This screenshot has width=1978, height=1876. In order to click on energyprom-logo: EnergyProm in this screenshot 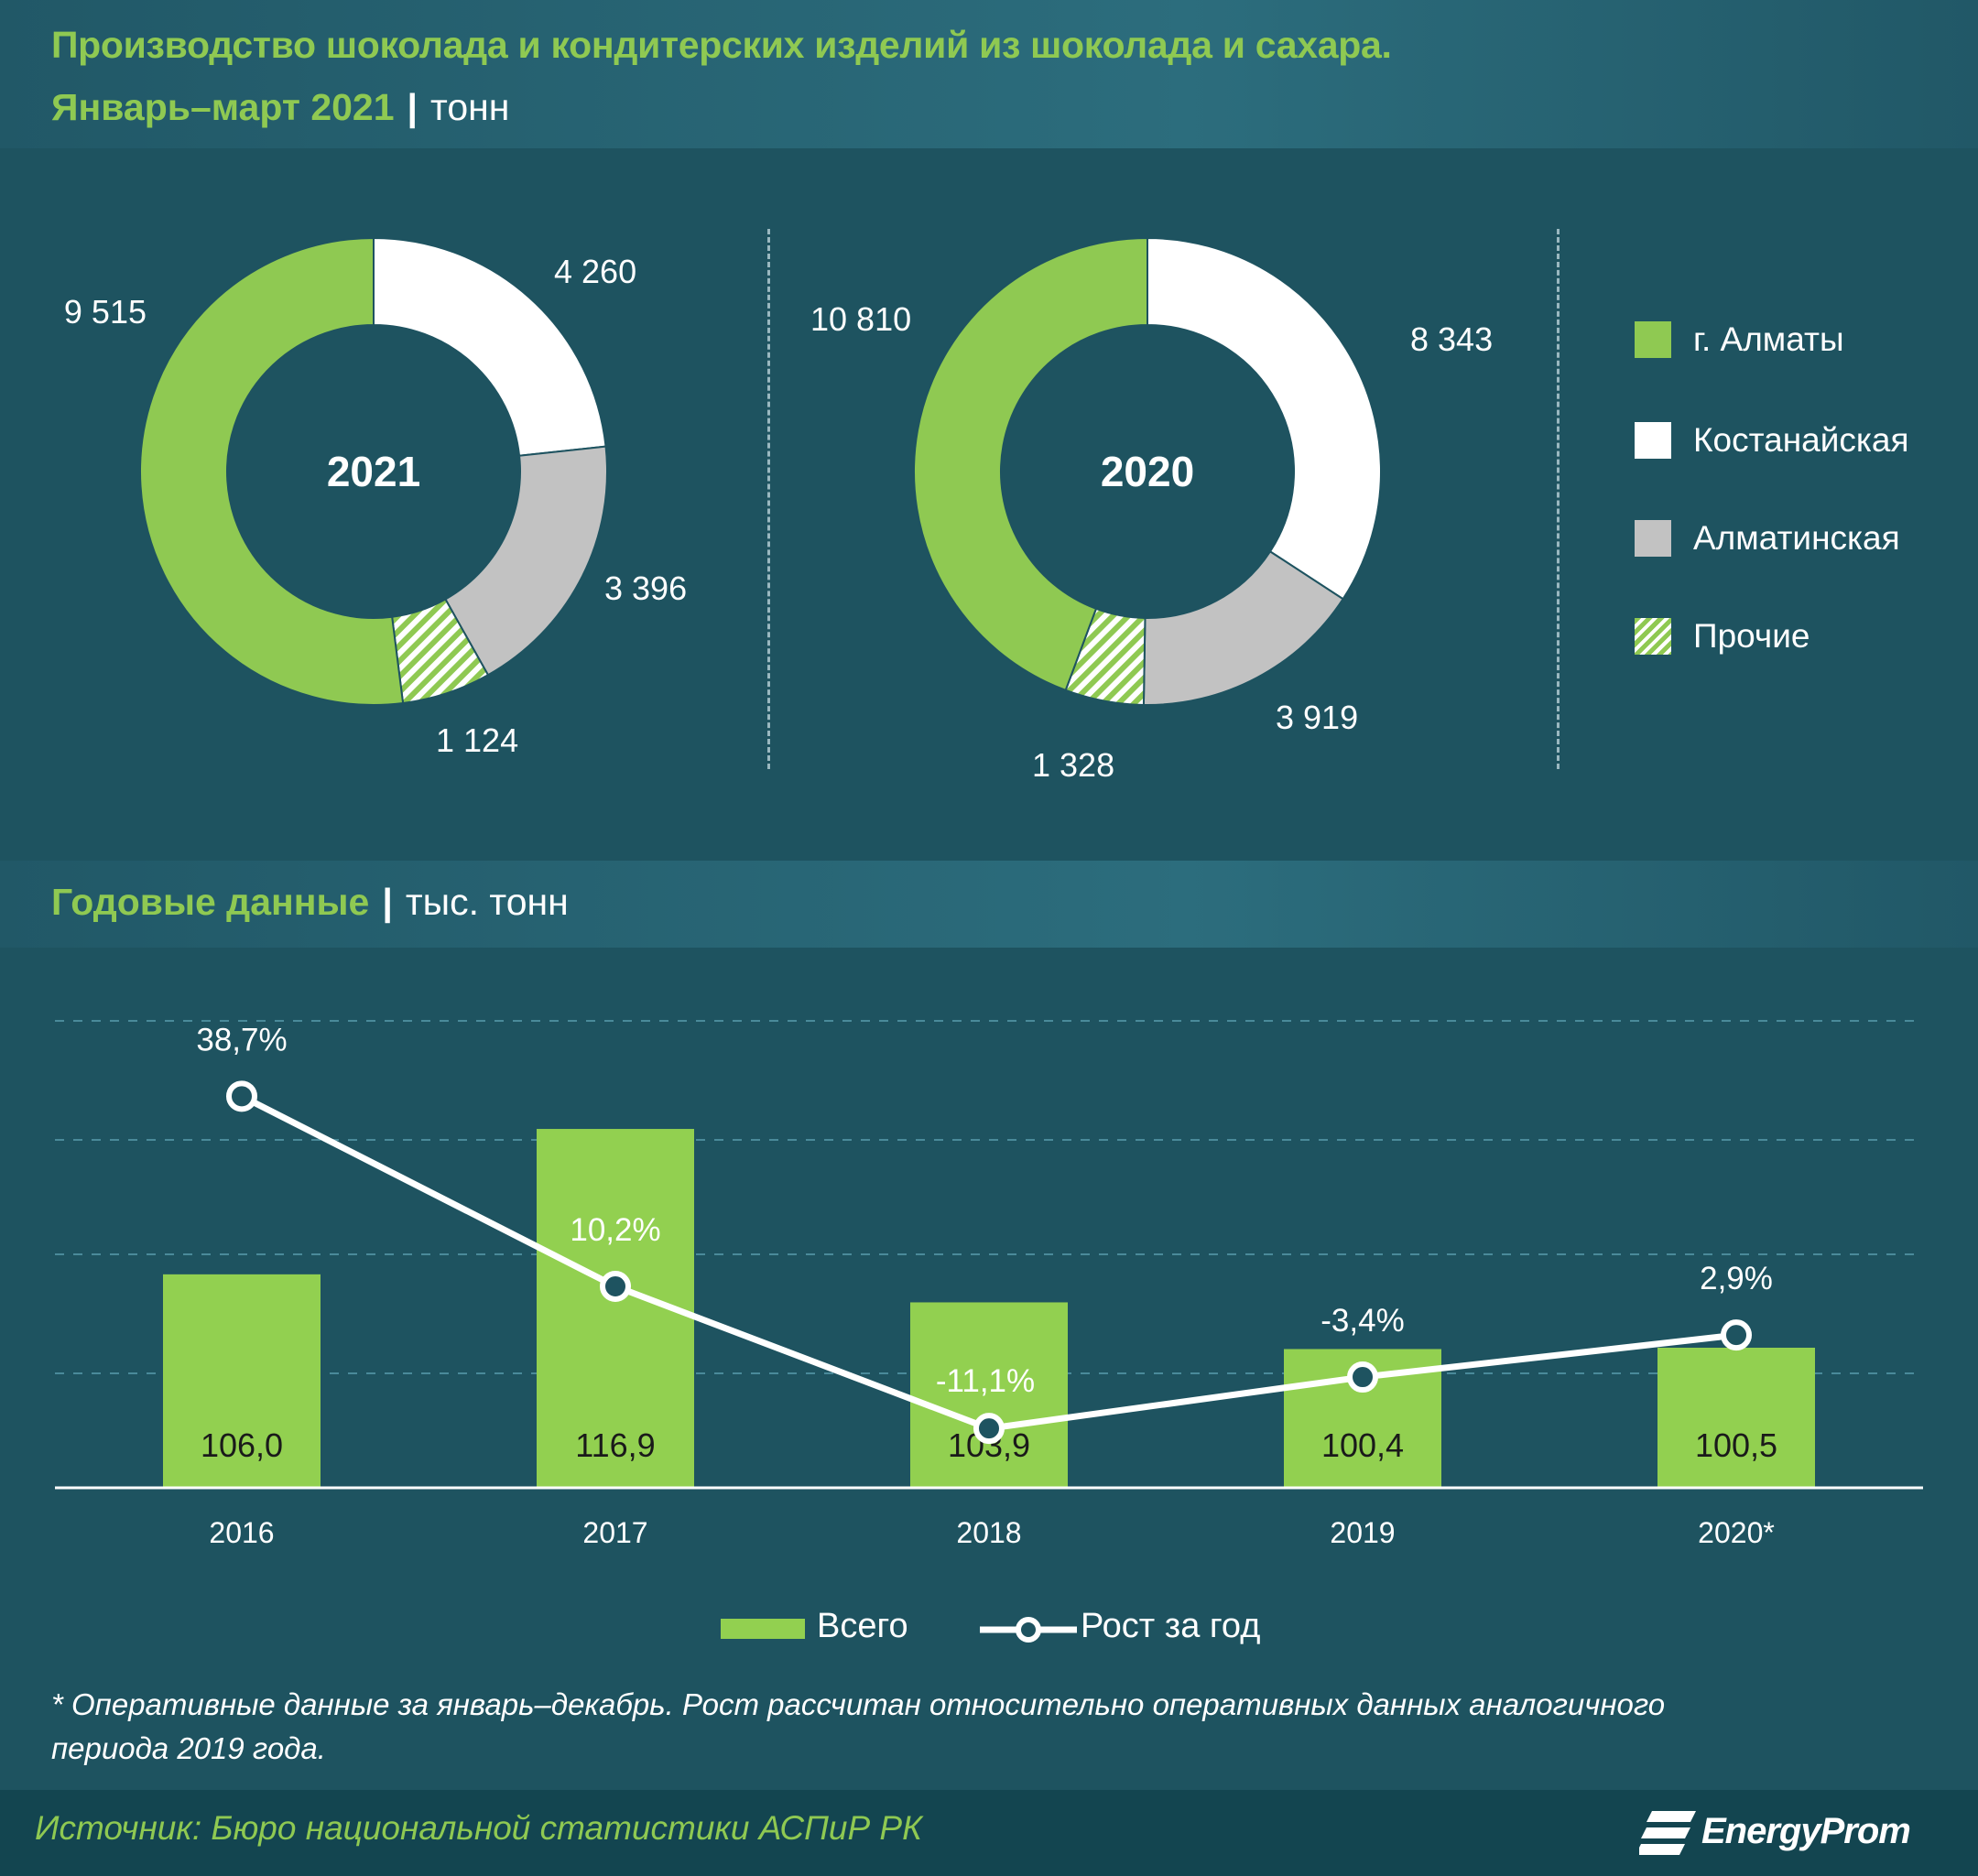, I will do `click(1790, 1832)`.